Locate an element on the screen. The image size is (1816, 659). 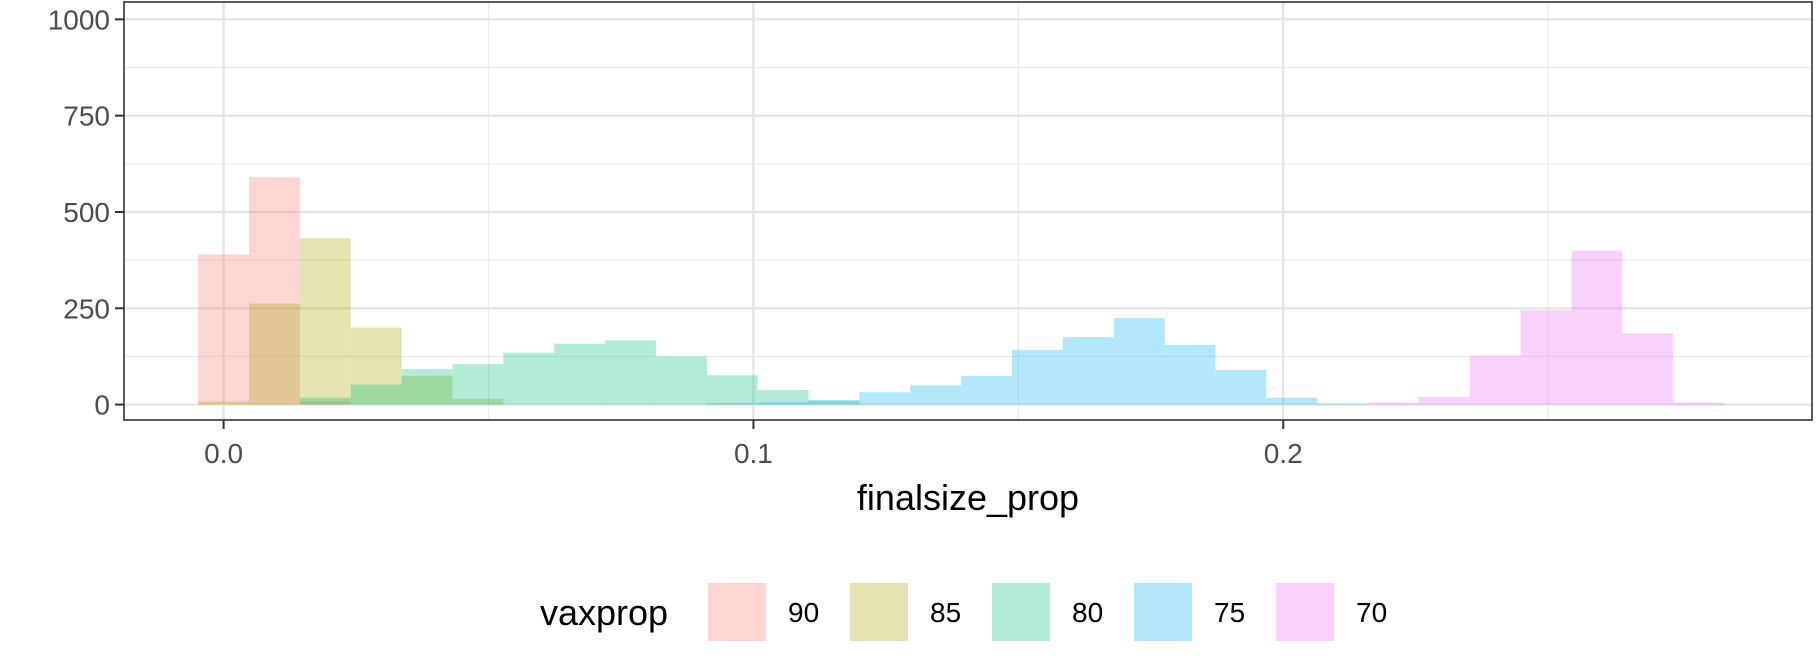
y-tick-label: 250 is located at coordinates (86, 308).